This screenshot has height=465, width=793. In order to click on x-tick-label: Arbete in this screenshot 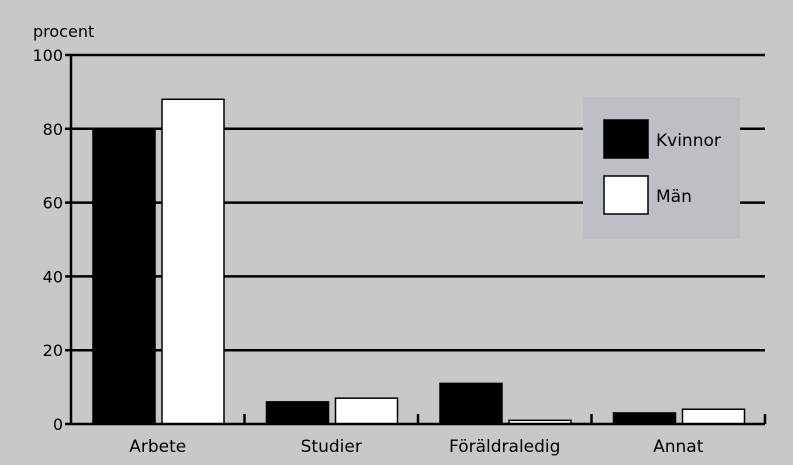, I will do `click(157, 447)`.